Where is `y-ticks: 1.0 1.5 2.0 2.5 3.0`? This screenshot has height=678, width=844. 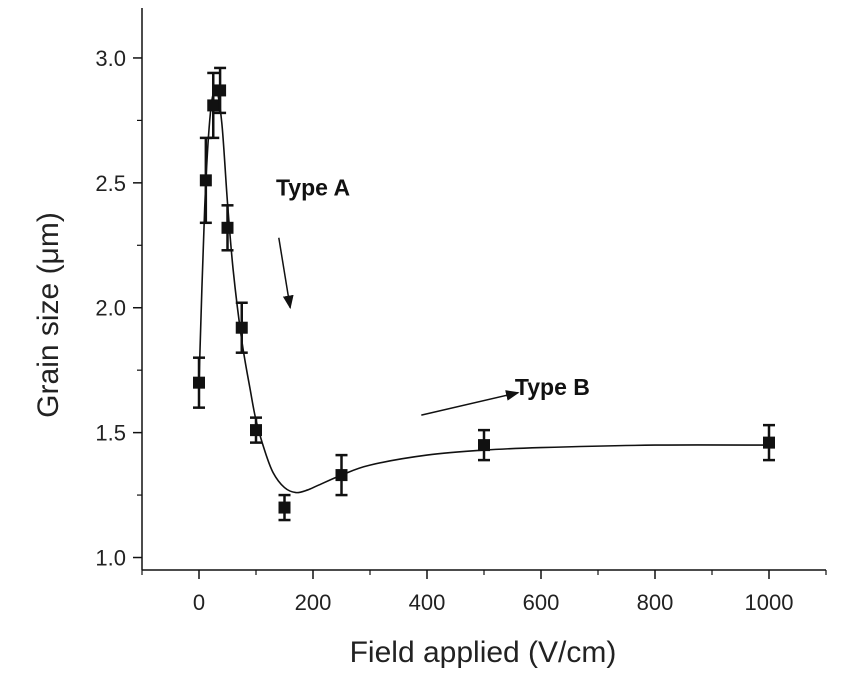 y-ticks: 1.0 1.5 2.0 2.5 3.0 is located at coordinates (118, 308).